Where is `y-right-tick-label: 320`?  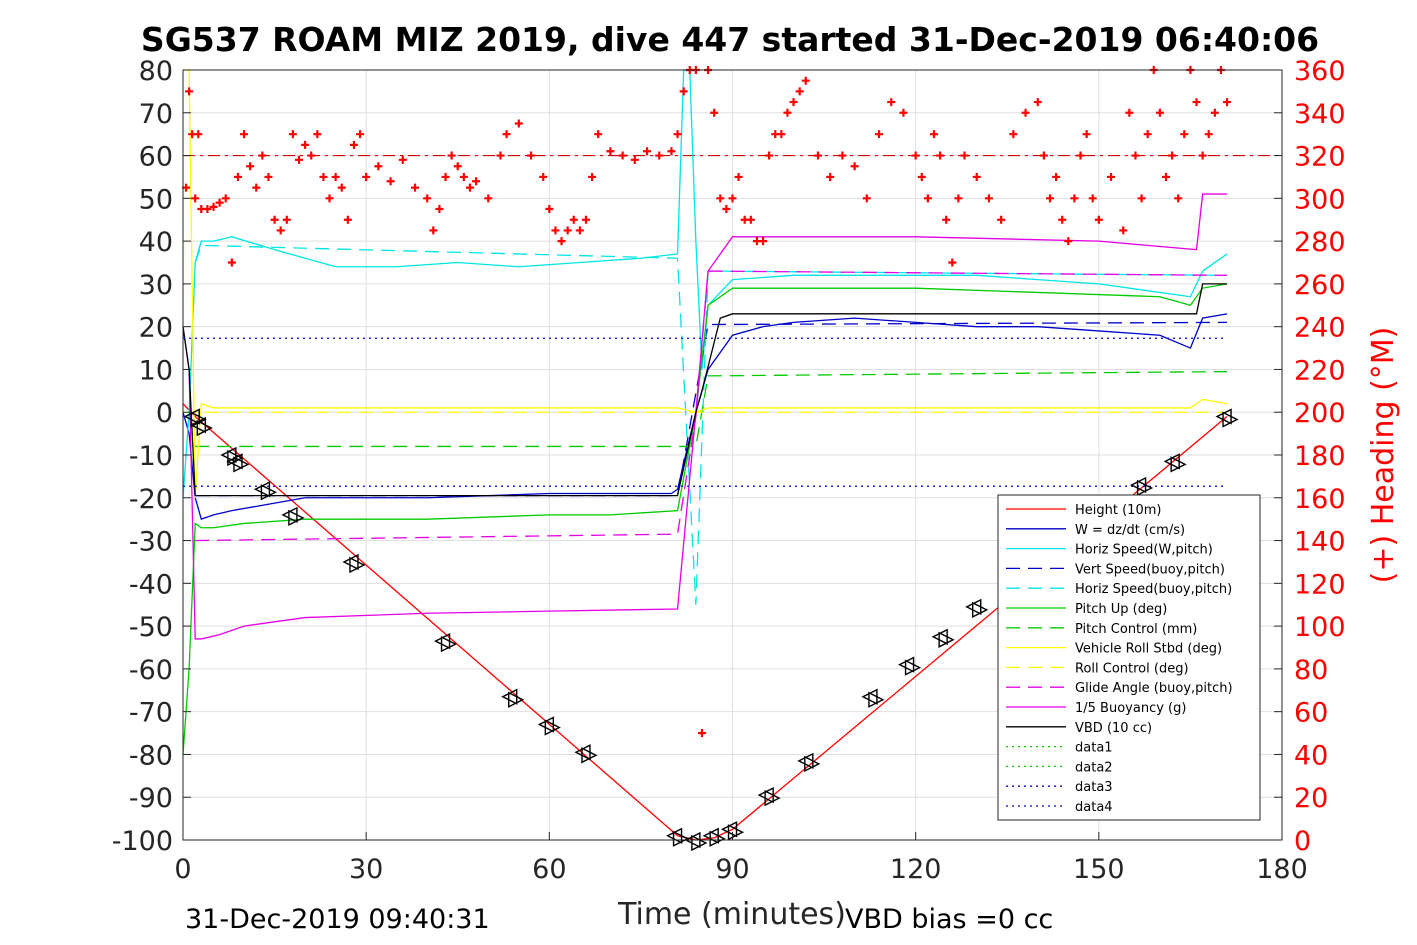
y-right-tick-label: 320 is located at coordinates (1320, 157).